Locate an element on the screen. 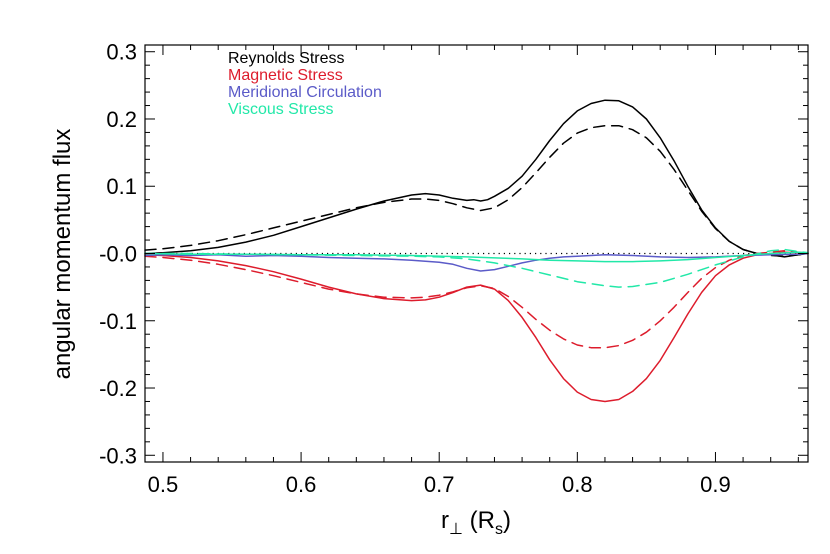 This screenshot has width=830, height=554. legend-label-meridional-circulation: Meridional Circulation is located at coordinates (305, 92).